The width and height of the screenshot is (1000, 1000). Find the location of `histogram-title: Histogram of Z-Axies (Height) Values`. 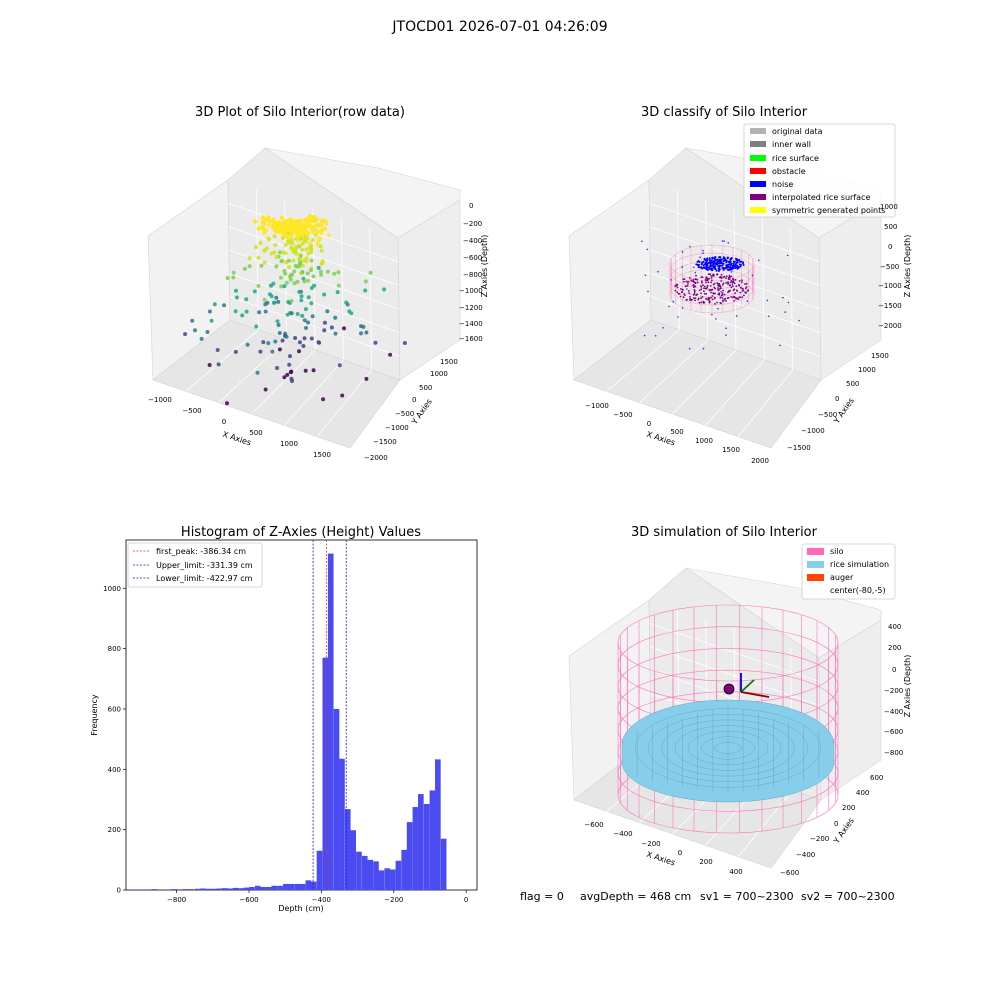

histogram-title: Histogram of Z-Axies (Height) Values is located at coordinates (301, 532).